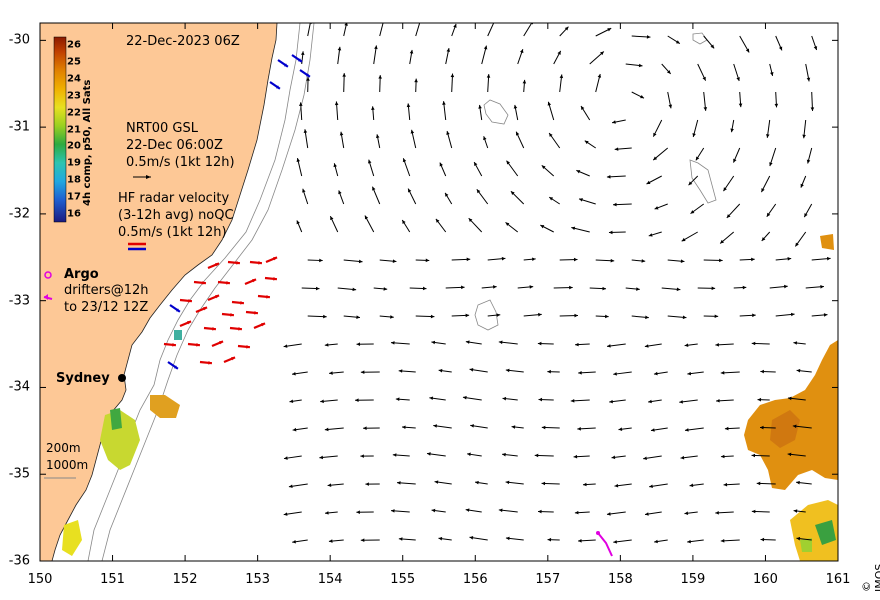 The image size is (880, 600). I want to click on x-tick-label: 156, so click(475, 579).